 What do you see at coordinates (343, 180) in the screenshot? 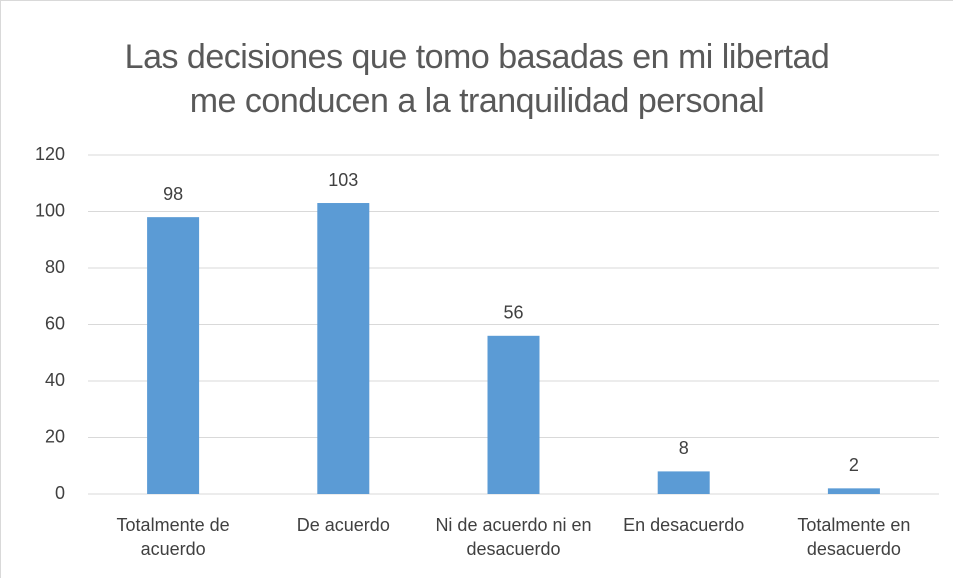
I see `value-label: 103` at bounding box center [343, 180].